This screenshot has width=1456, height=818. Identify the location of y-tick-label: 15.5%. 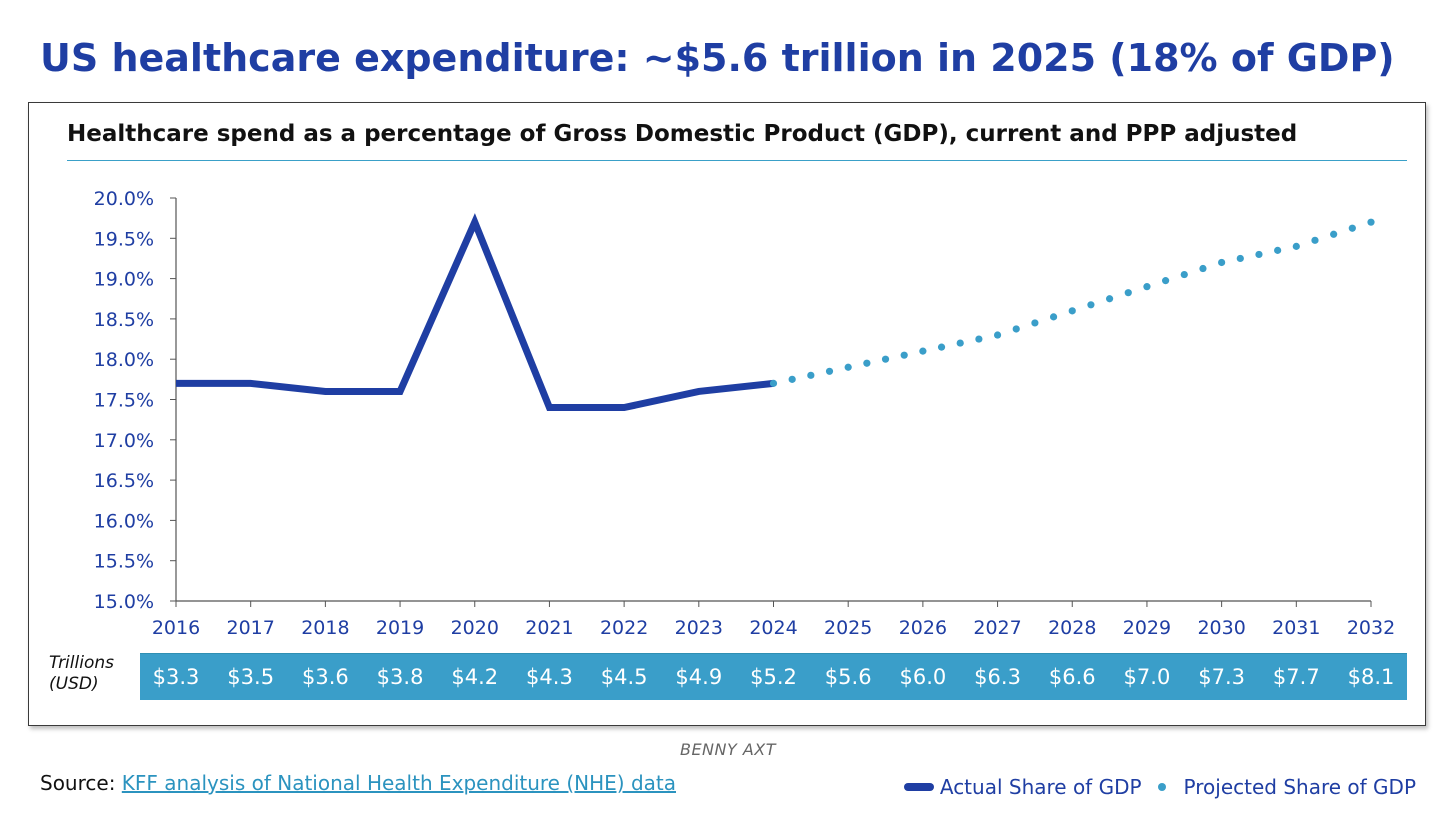
(124, 562).